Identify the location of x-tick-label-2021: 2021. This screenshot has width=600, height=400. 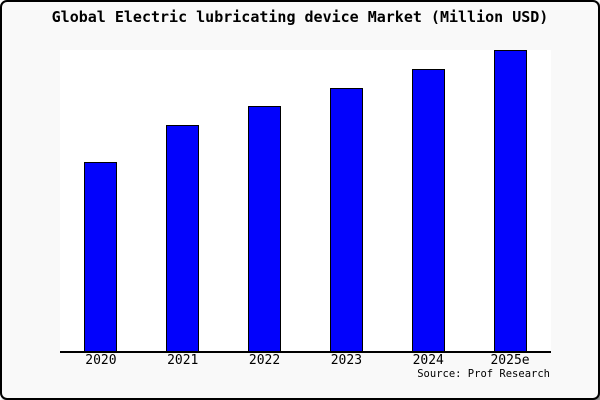
(183, 360).